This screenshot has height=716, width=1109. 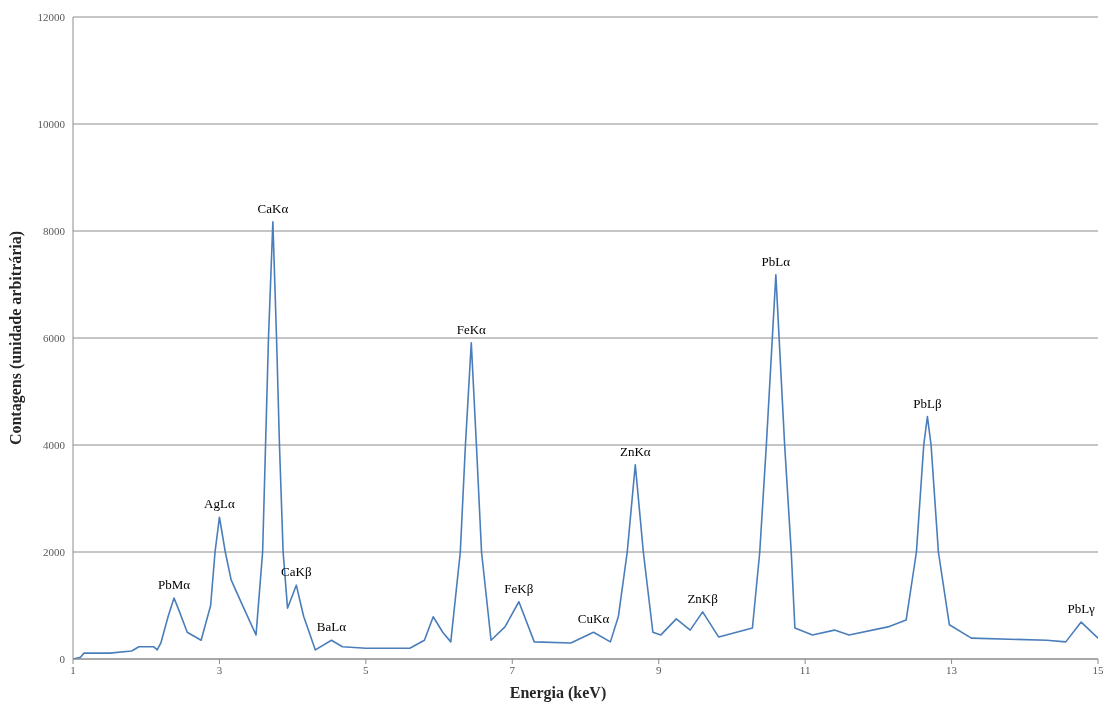 What do you see at coordinates (54, 337) in the screenshot?
I see `y-tick-label: 6000` at bounding box center [54, 337].